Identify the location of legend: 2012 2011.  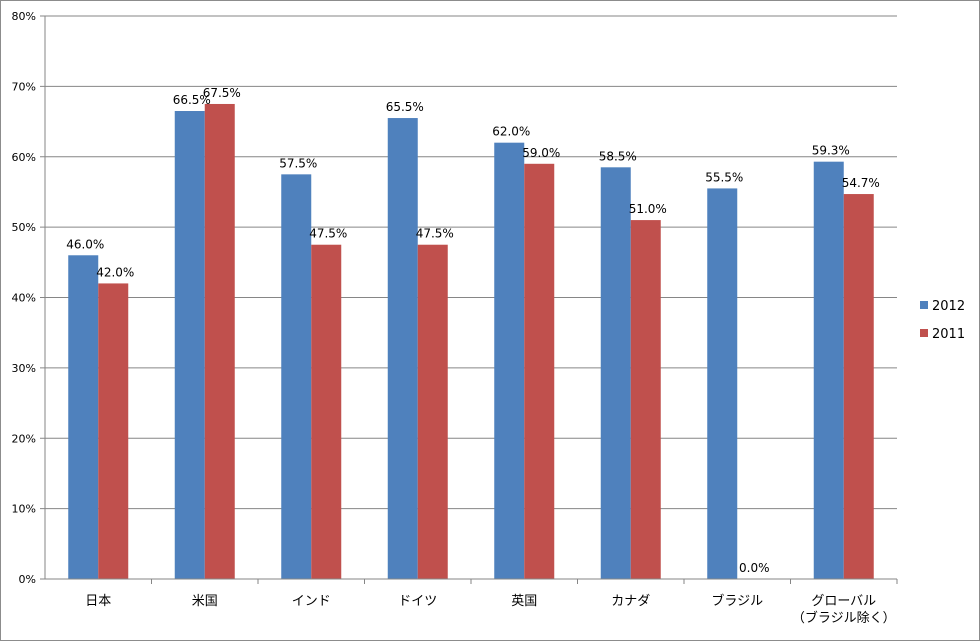
(942, 320).